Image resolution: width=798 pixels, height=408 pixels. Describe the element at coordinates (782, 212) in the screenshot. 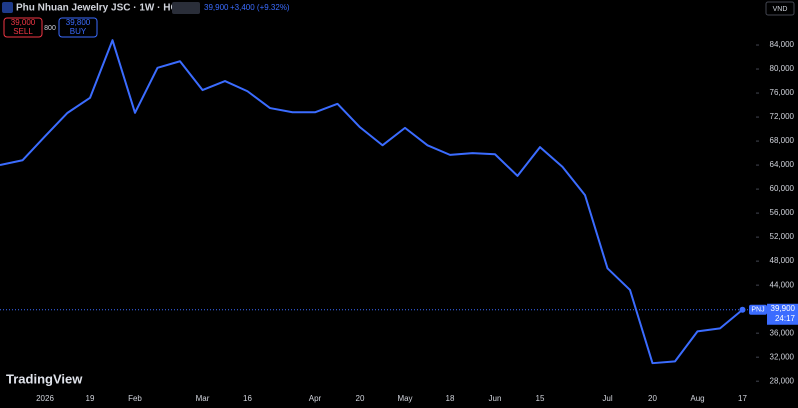

I see `y-tick-label: 56,000` at that location.